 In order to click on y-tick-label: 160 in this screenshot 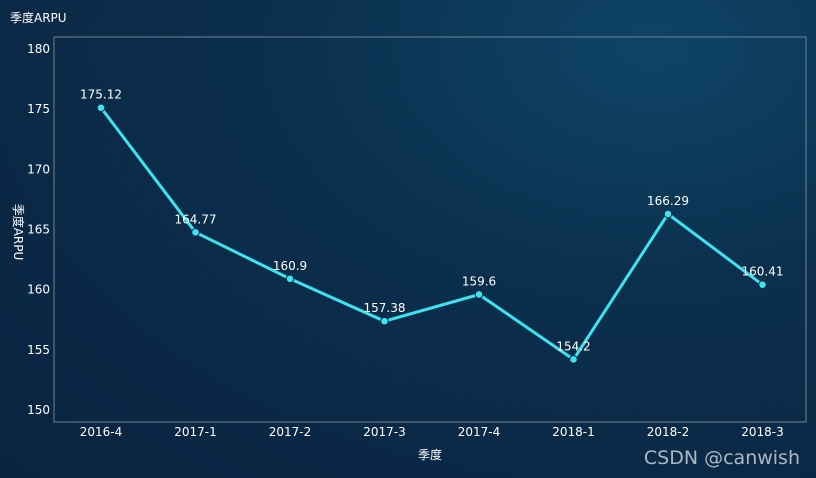, I will do `click(38, 290)`.